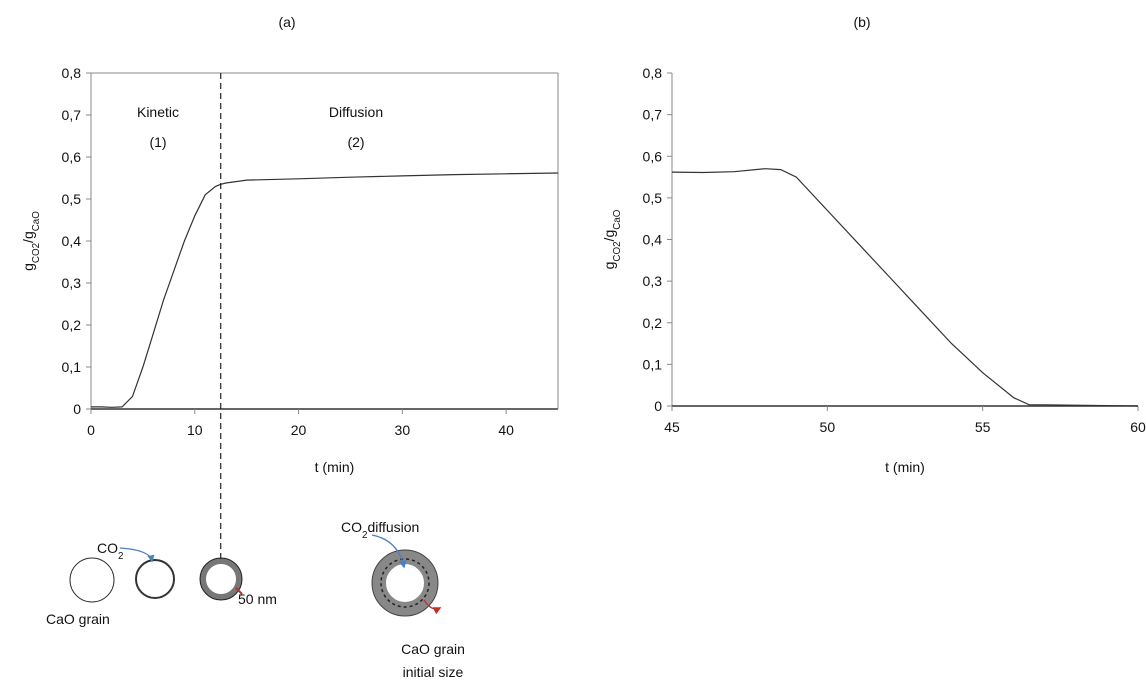 The height and width of the screenshot is (686, 1146). What do you see at coordinates (195, 430) in the screenshot?
I see `x-tick-label: 10` at bounding box center [195, 430].